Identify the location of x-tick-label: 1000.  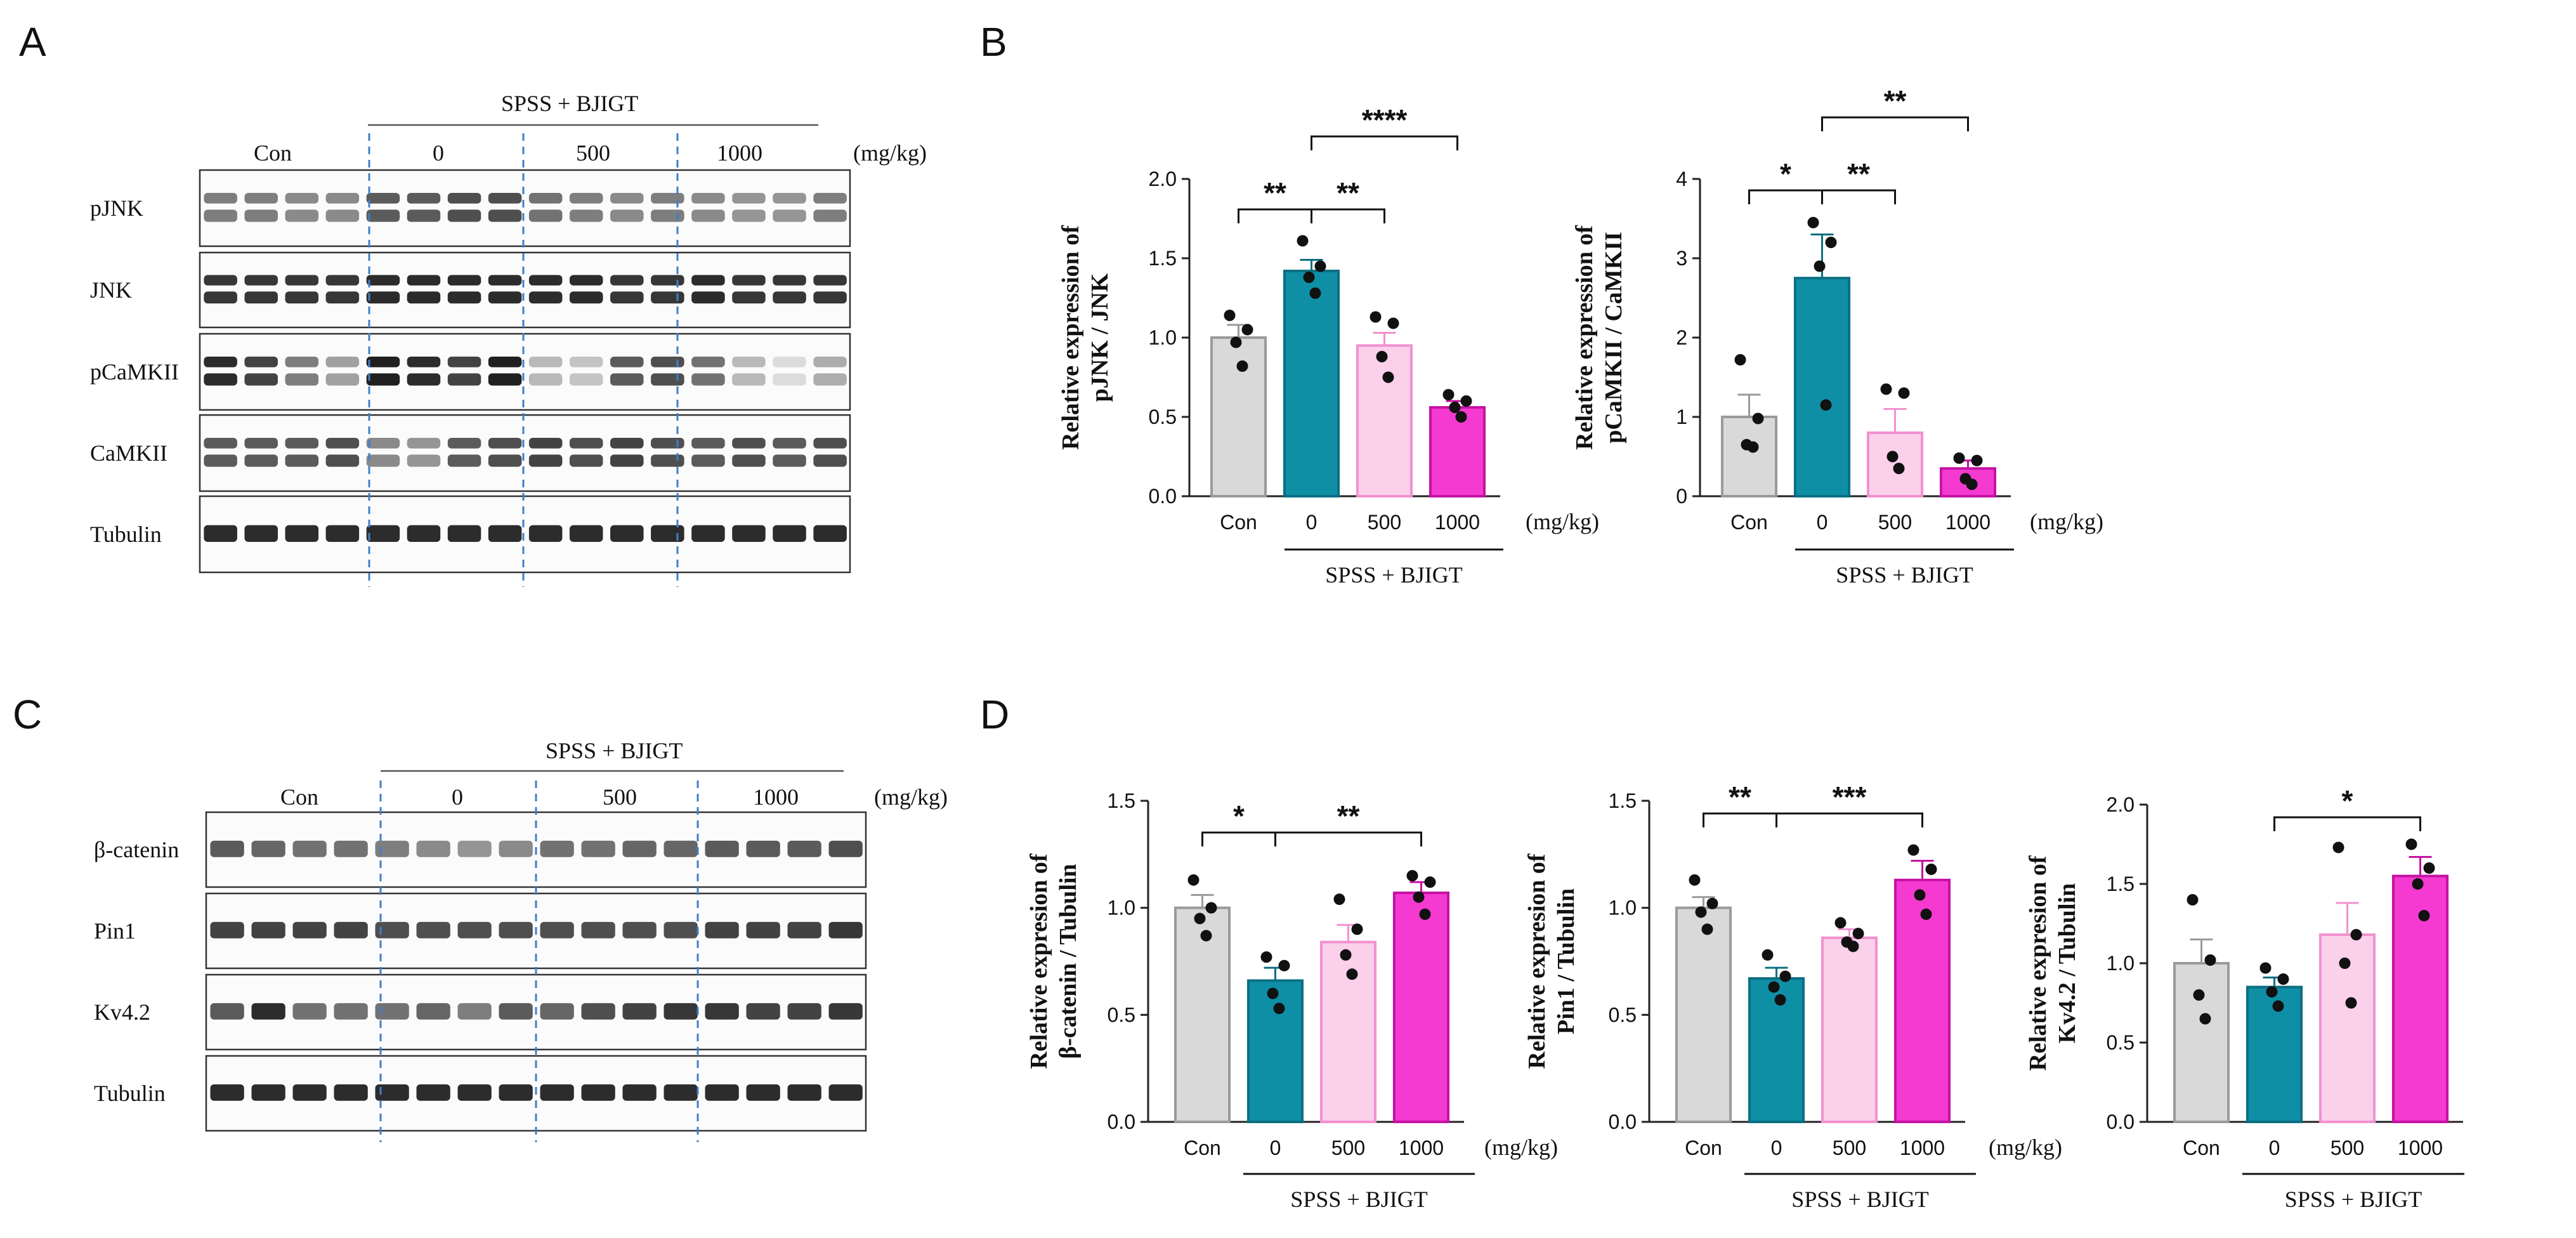
(2421, 1147).